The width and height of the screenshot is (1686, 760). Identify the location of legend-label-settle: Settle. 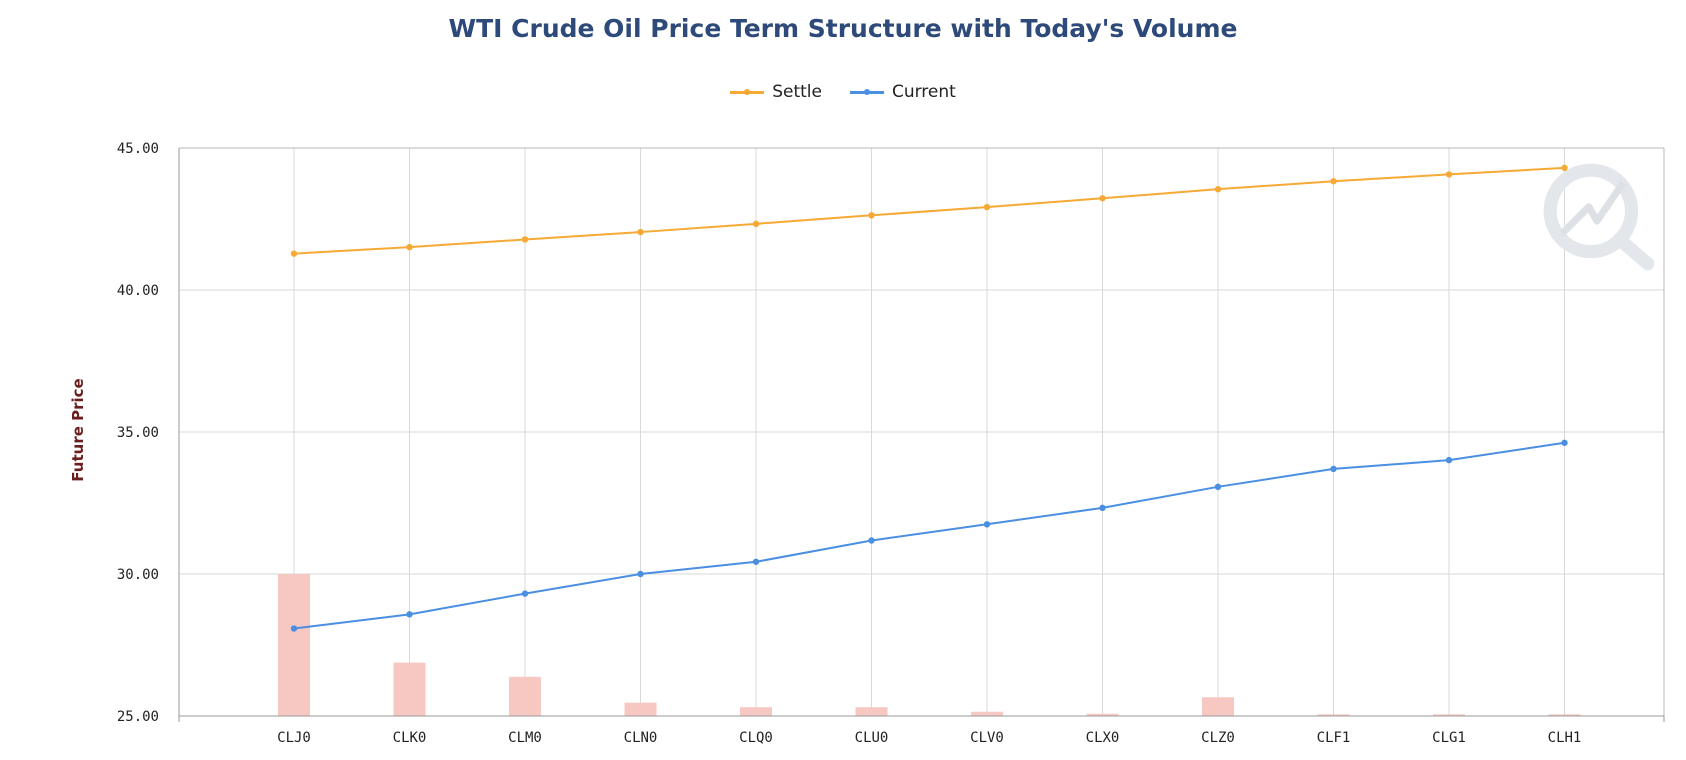
(797, 92).